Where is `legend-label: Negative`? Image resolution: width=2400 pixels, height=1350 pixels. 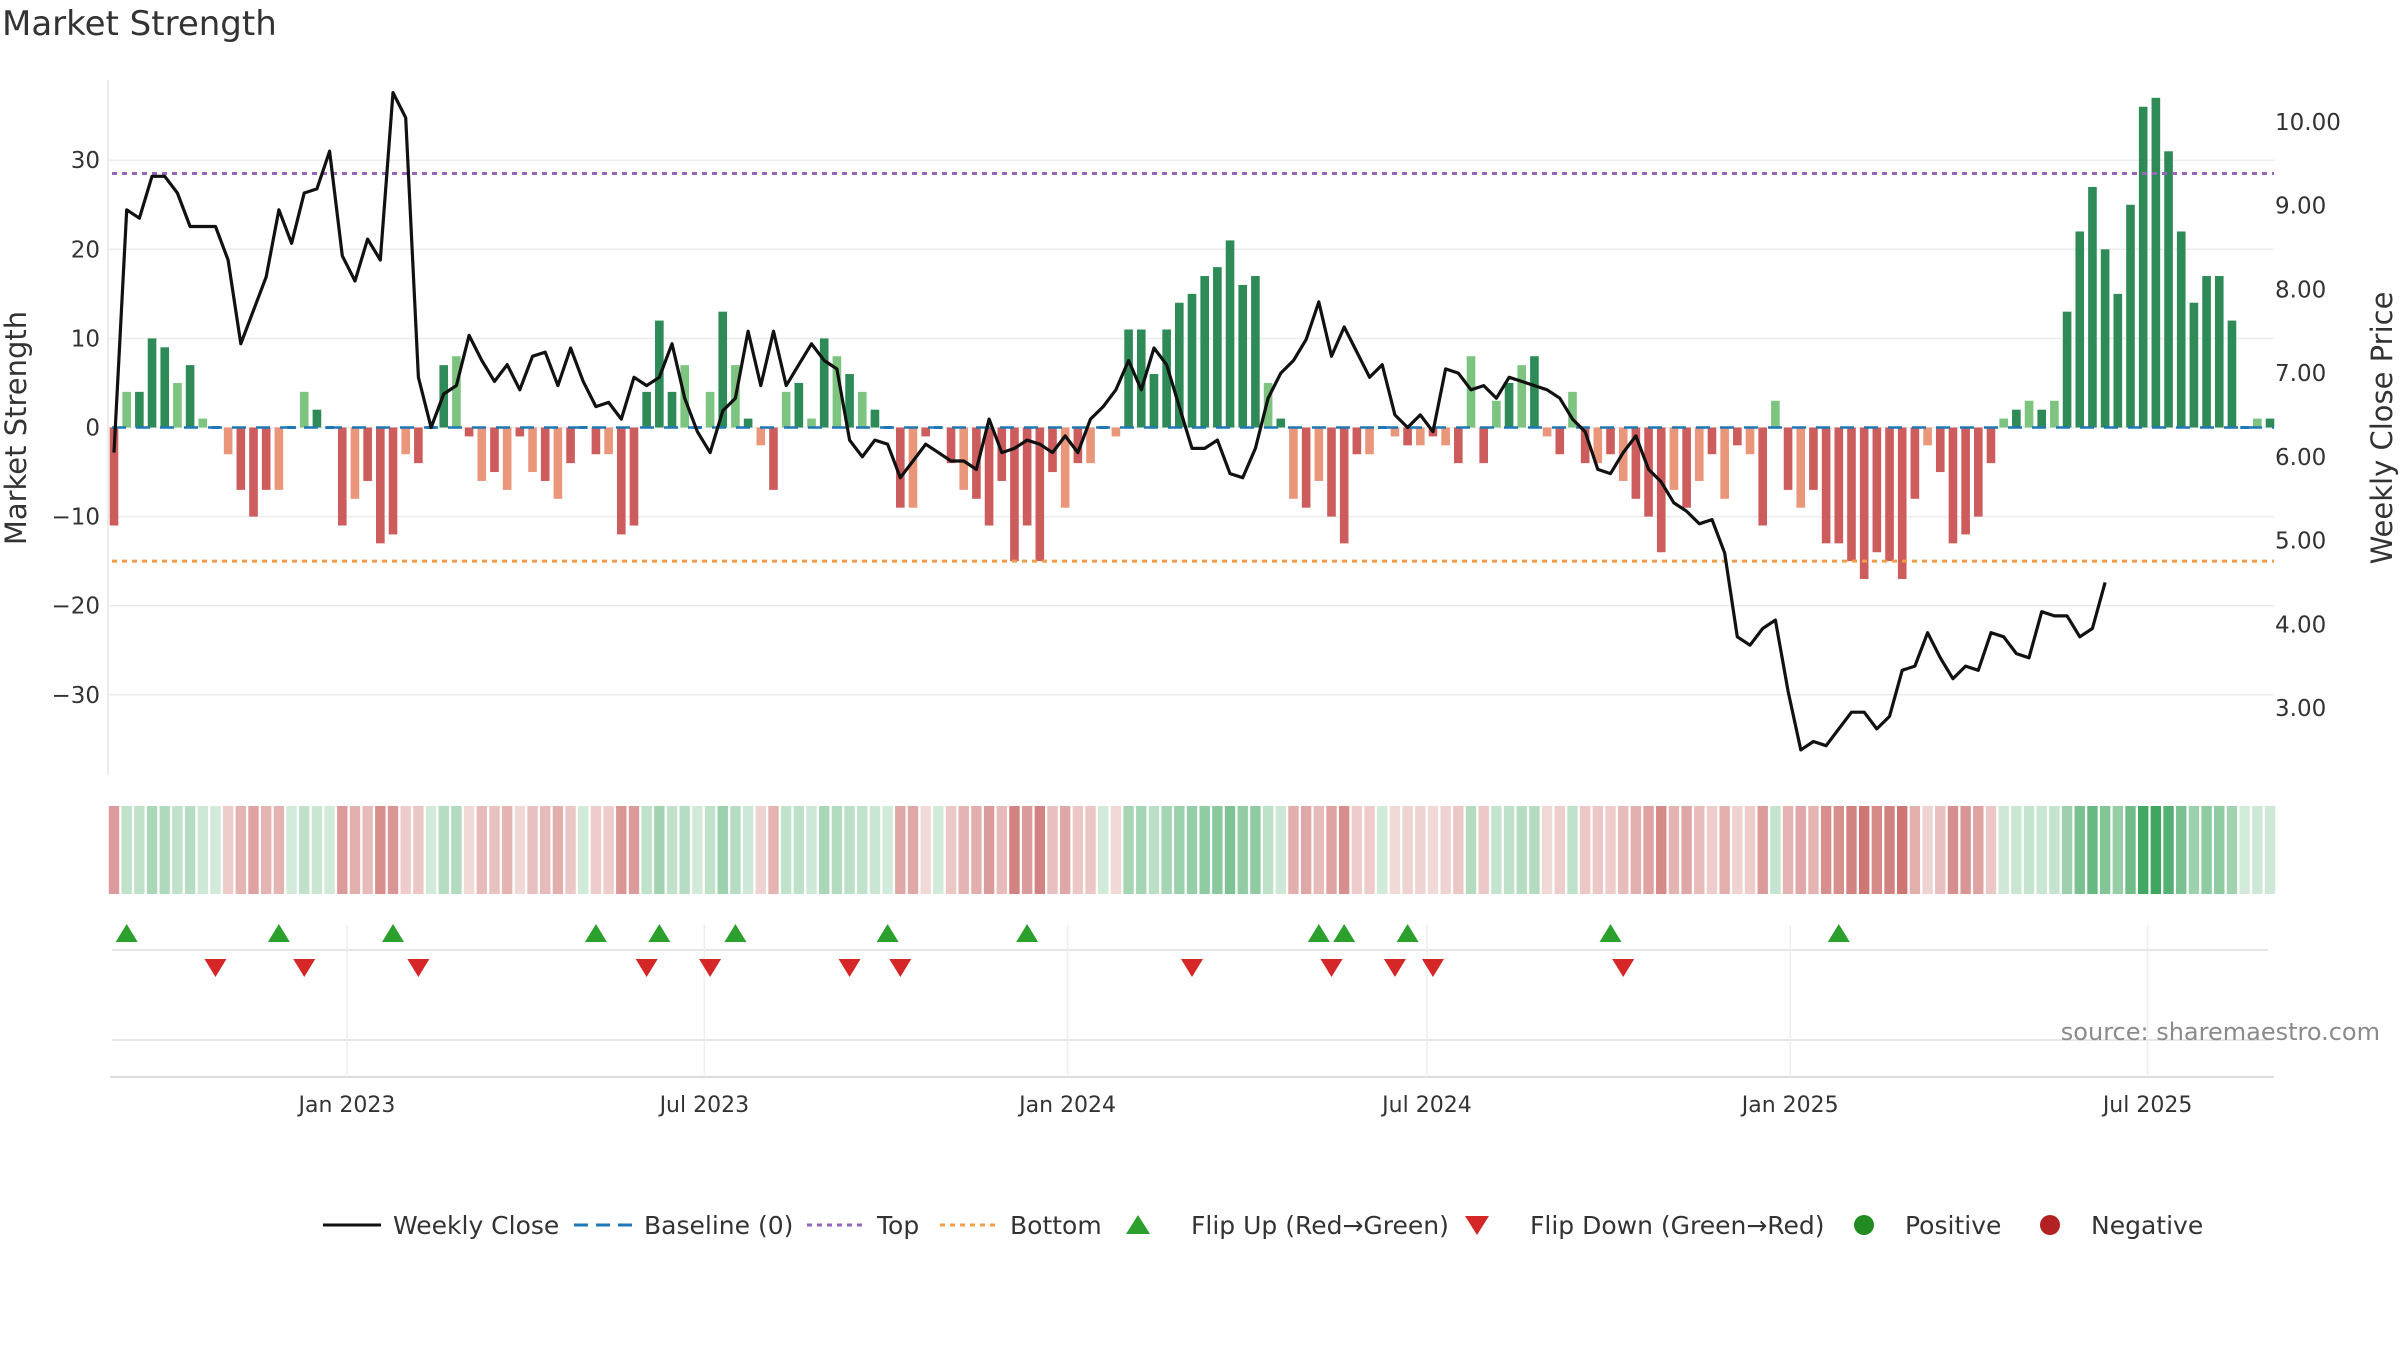 legend-label: Negative is located at coordinates (2147, 1225).